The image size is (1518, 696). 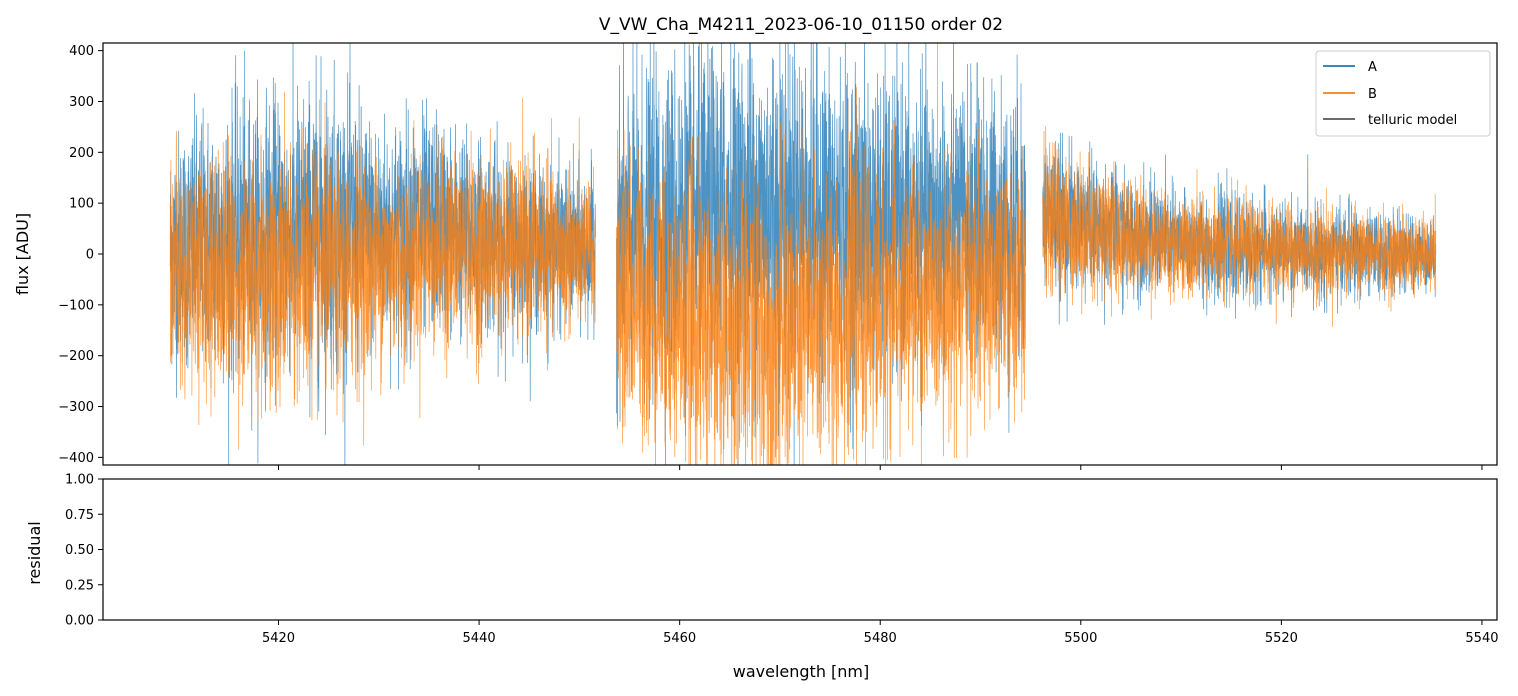 I want to click on residual-y-tick-label: 0.25, so click(x=79, y=585).